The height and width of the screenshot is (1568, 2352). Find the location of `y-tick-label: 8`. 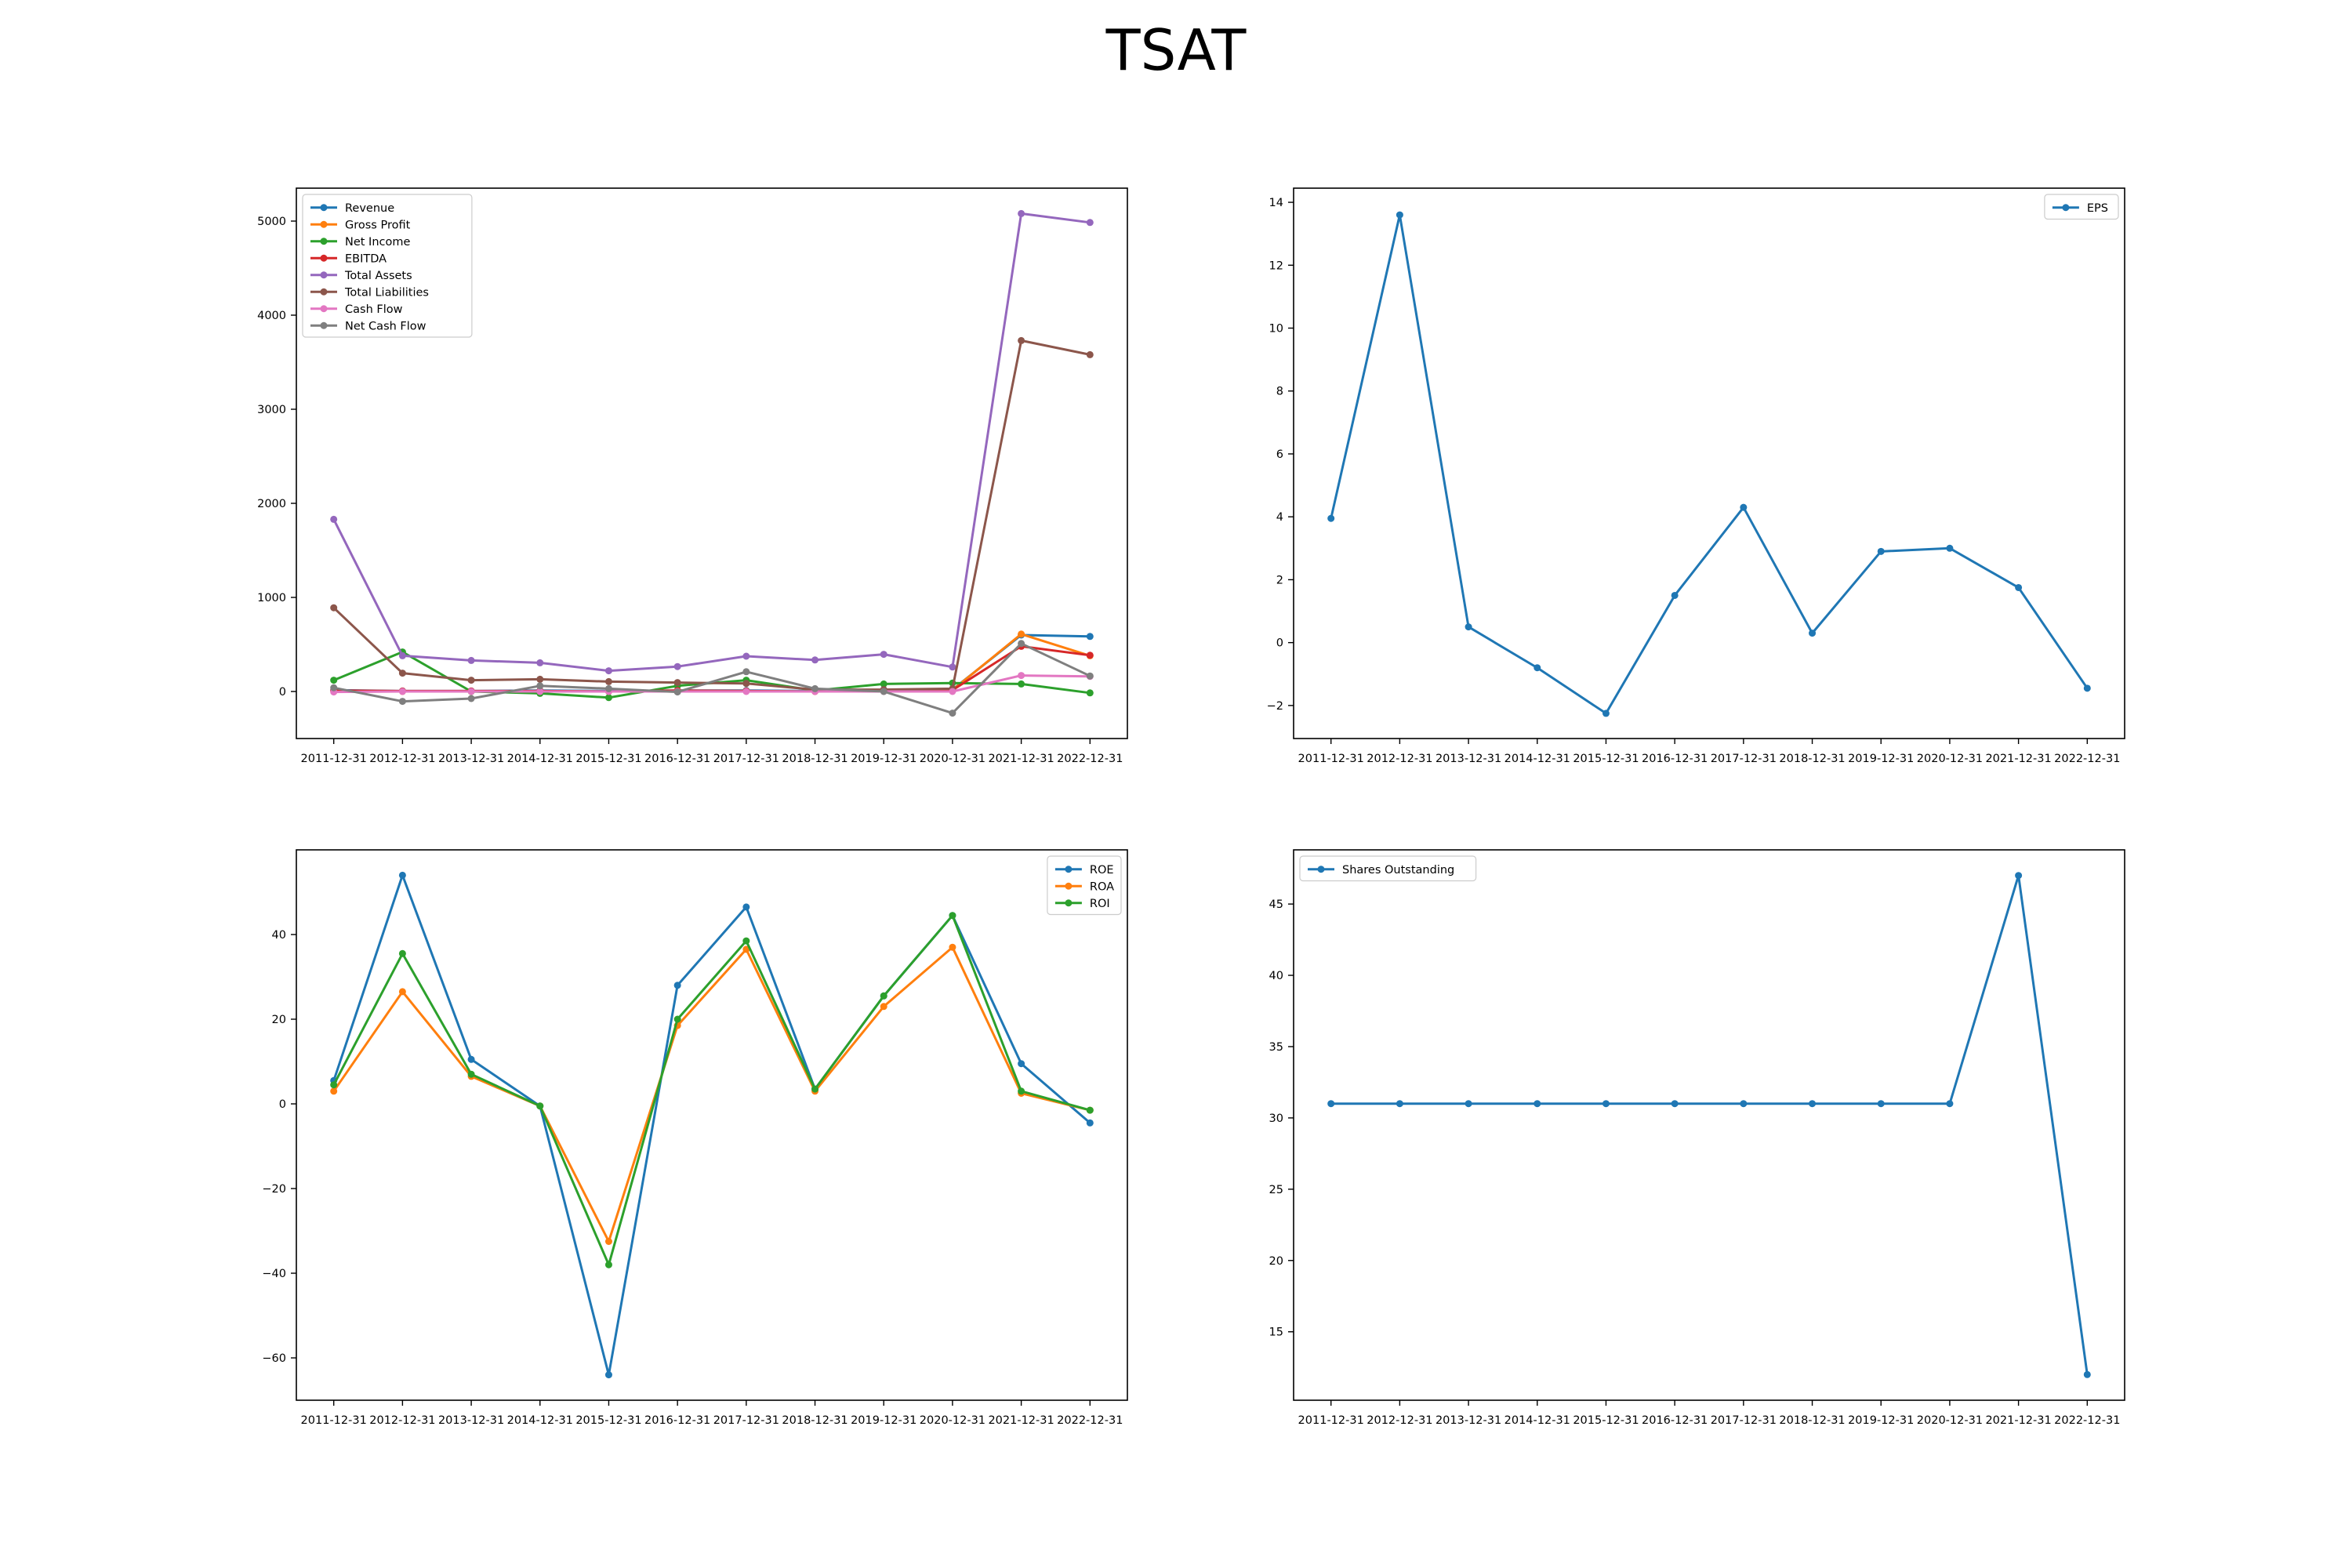

y-tick-label: 8 is located at coordinates (1279, 392).